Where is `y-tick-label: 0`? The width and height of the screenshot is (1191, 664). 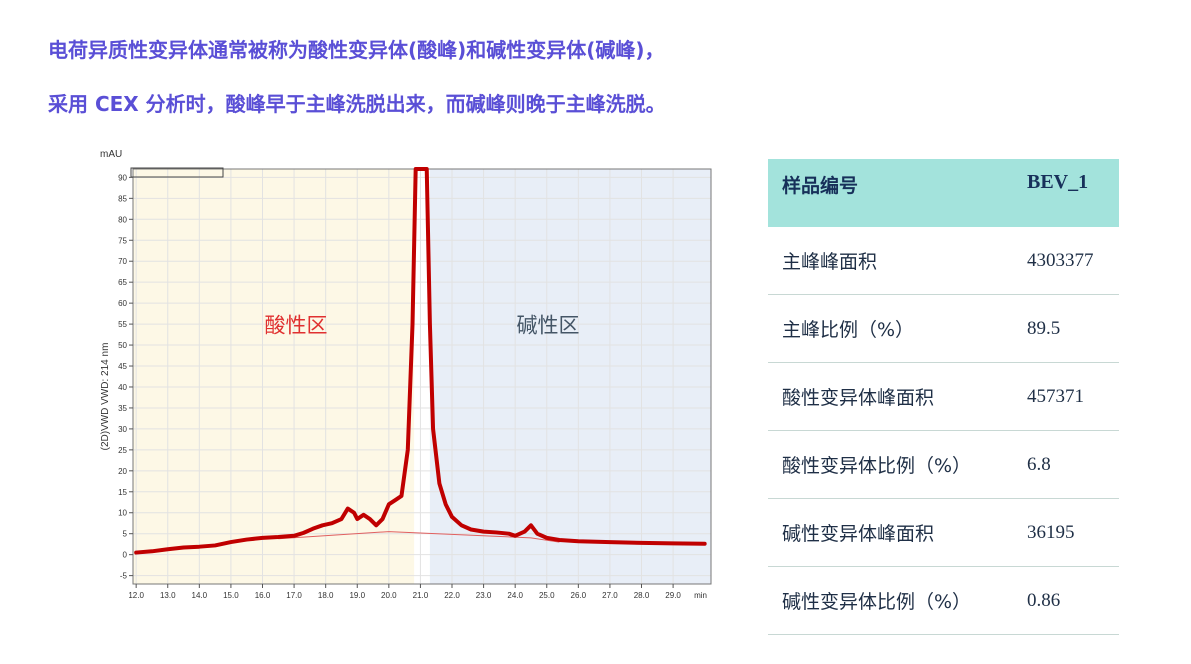 y-tick-label: 0 is located at coordinates (125, 555).